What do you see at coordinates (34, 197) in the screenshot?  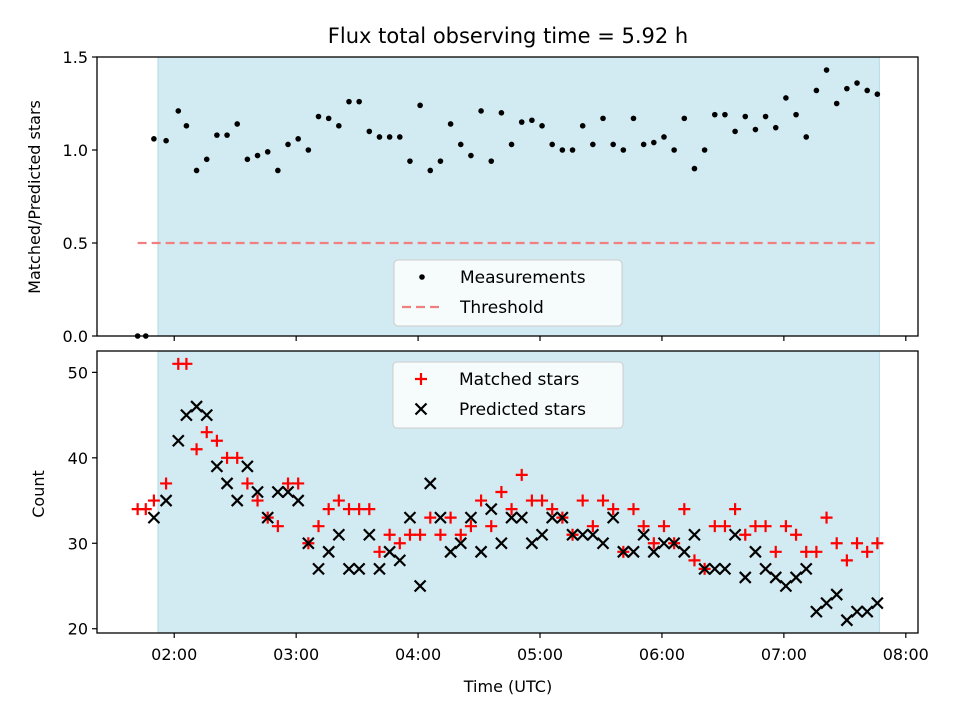 I see `top-y-axis-label: Matched/Predicted stars` at bounding box center [34, 197].